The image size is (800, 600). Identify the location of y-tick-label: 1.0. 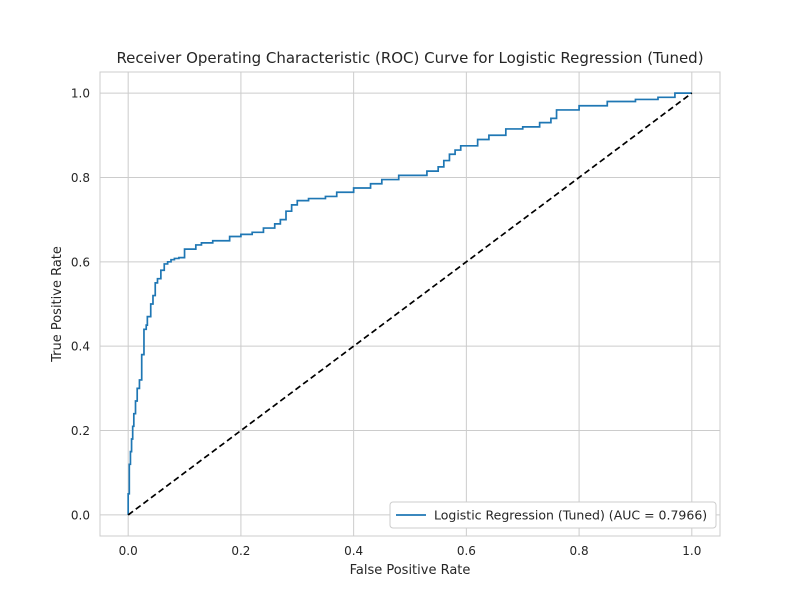
(80, 94).